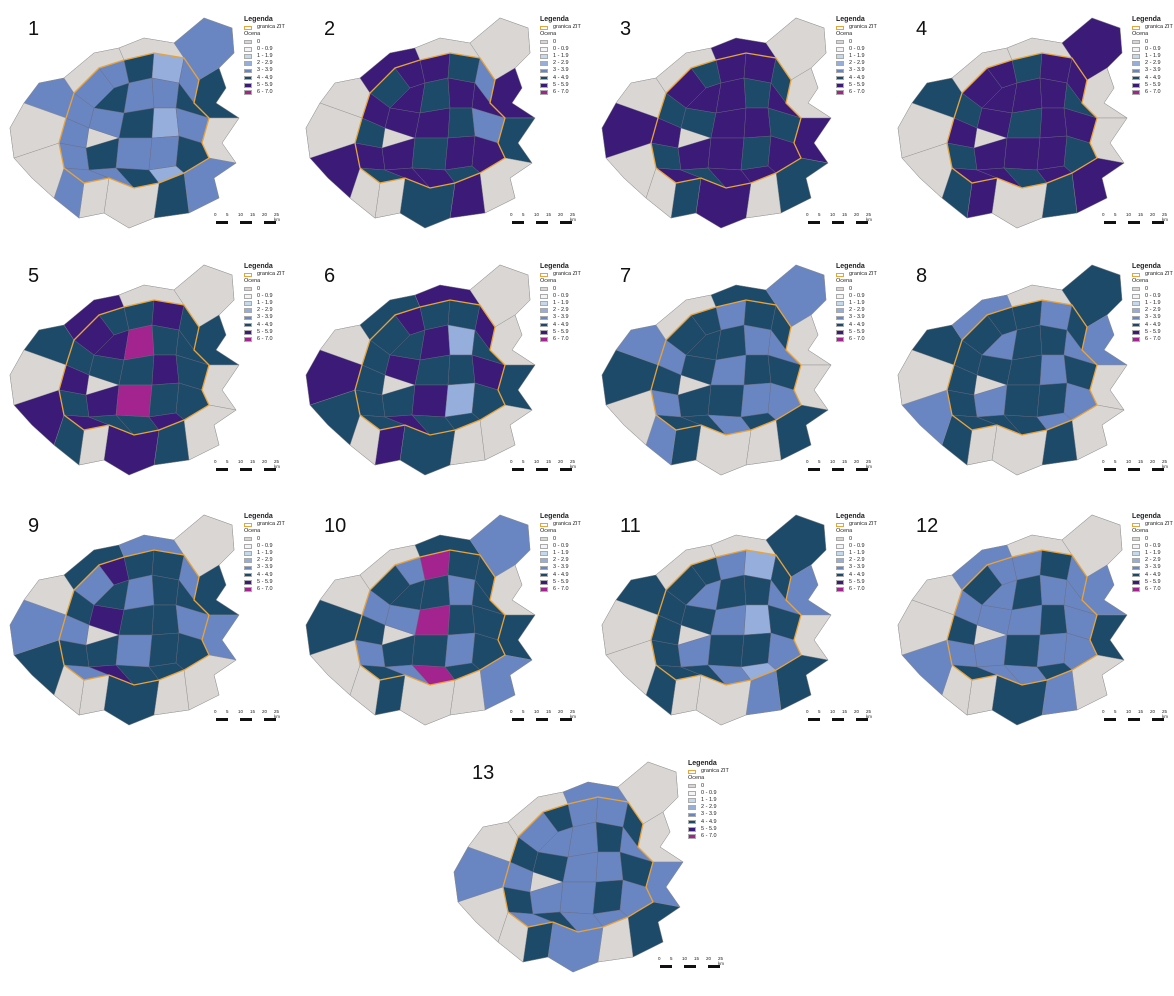  What do you see at coordinates (1153, 552) in the screenshot?
I see `legend-label: 1 - 1.9` at bounding box center [1153, 552].